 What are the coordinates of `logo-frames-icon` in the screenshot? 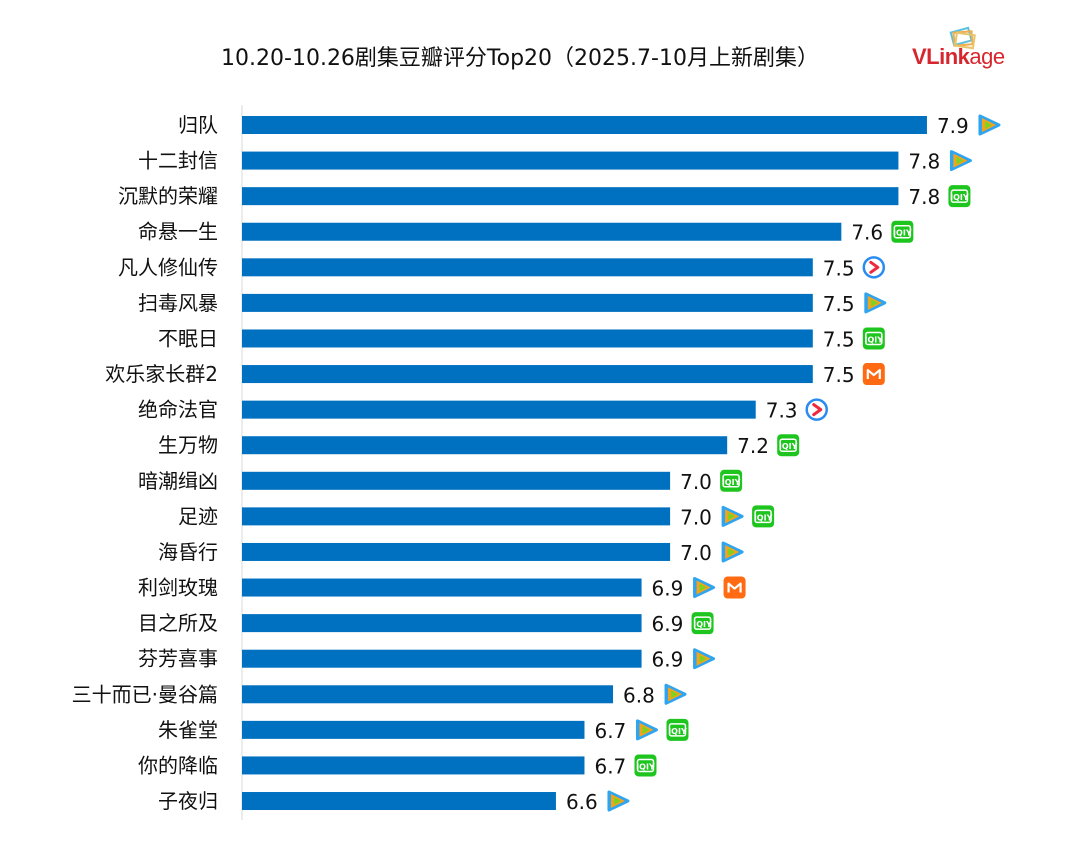 It's located at (962, 38).